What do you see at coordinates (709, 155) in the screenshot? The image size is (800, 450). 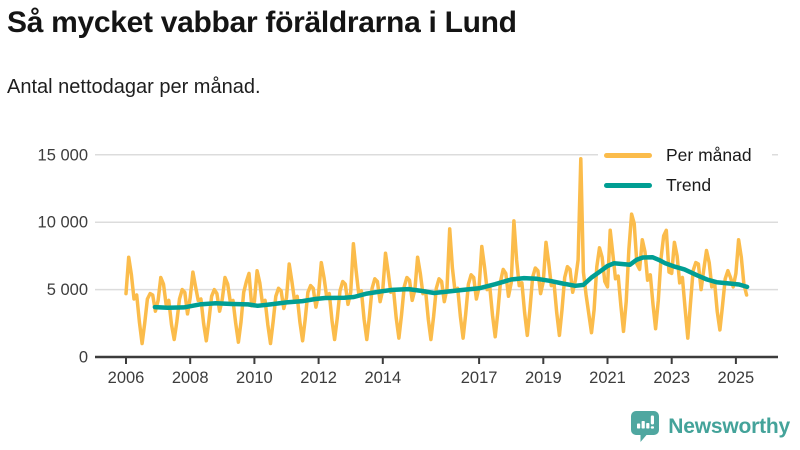 I see `legend-label-per-manad: Per månad` at bounding box center [709, 155].